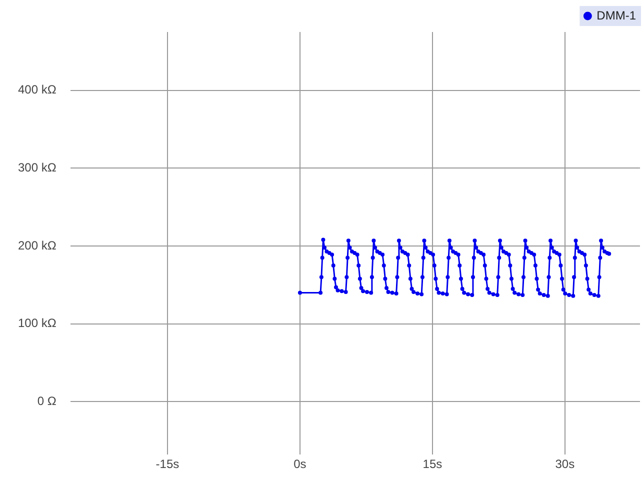 This screenshot has height=479, width=644. Describe the element at coordinates (168, 464) in the screenshot. I see `x-tick-label: -15s` at that location.